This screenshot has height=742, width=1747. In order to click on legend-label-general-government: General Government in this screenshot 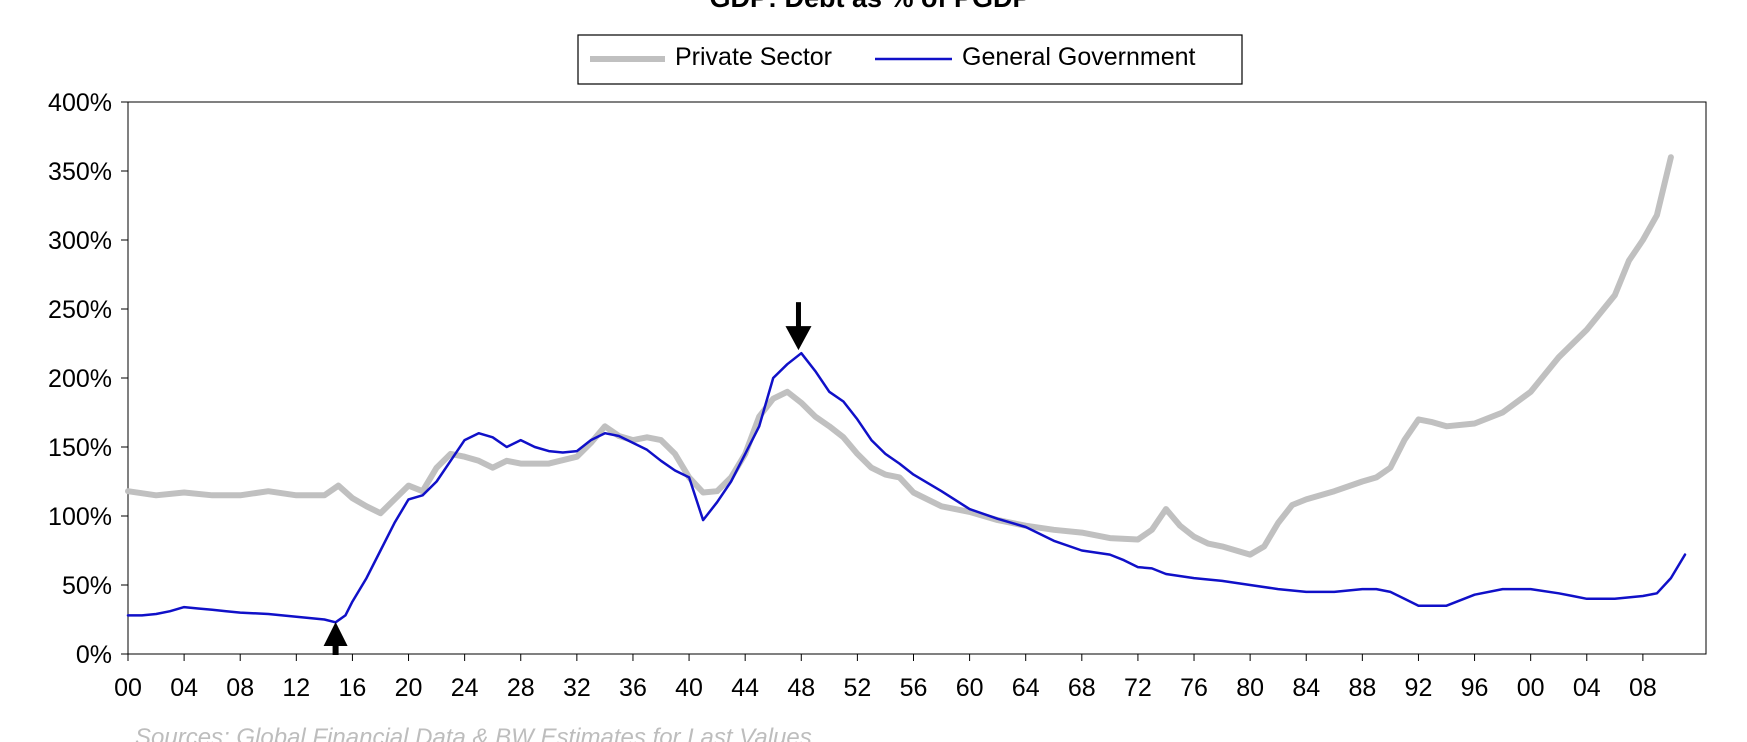, I will do `click(1079, 57)`.